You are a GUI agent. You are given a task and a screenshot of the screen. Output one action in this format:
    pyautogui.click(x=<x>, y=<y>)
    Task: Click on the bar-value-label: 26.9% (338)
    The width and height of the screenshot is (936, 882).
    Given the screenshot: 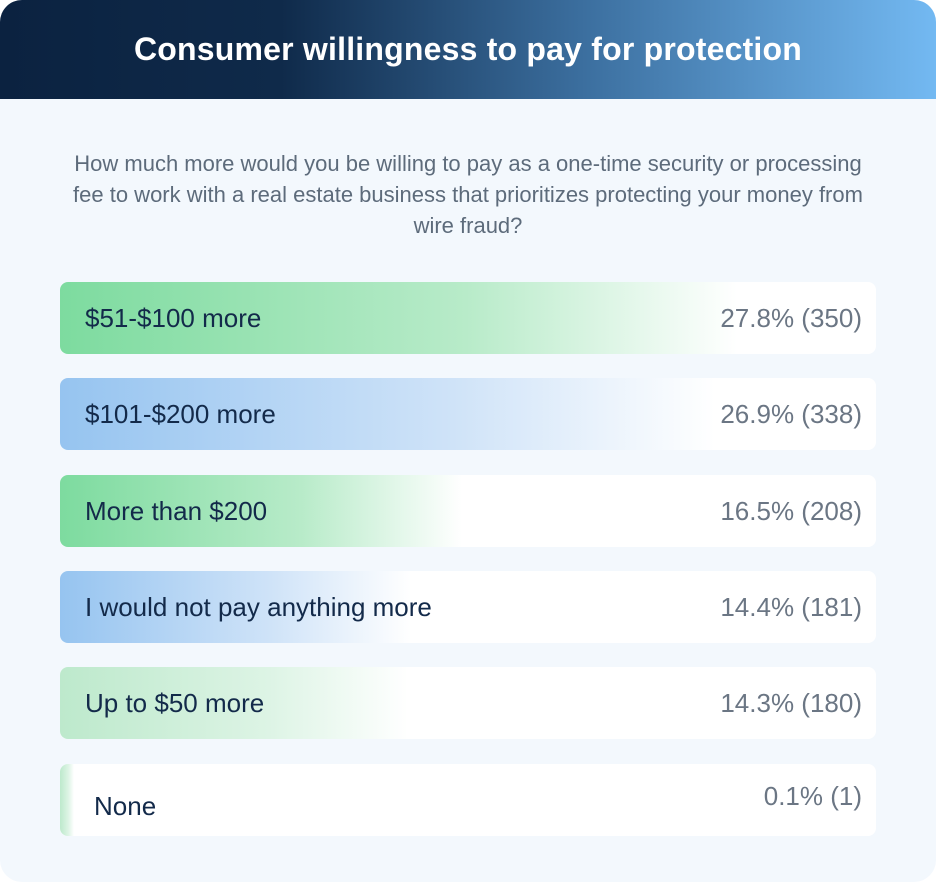 What is the action you would take?
    pyautogui.click(x=791, y=414)
    